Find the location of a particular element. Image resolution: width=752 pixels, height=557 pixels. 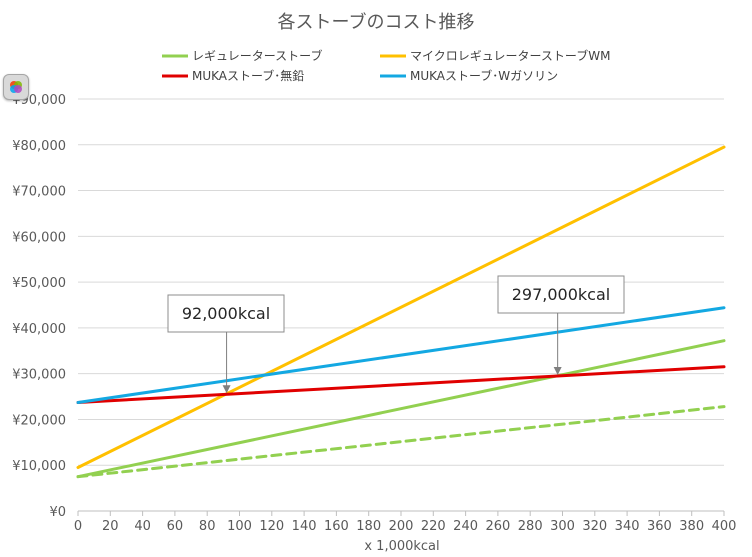

x-tick-label: 200 is located at coordinates (401, 526).